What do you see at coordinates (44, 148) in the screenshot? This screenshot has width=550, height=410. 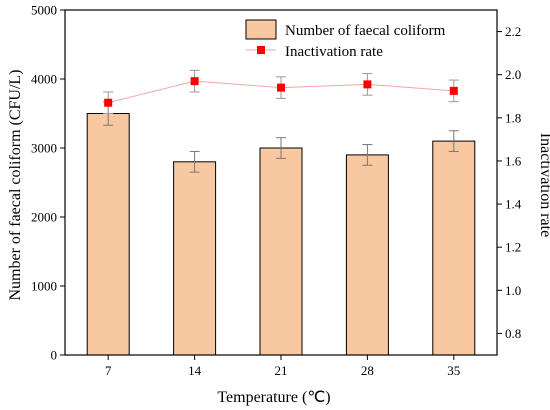 I see `y-tick-label-3000: 3000` at bounding box center [44, 148].